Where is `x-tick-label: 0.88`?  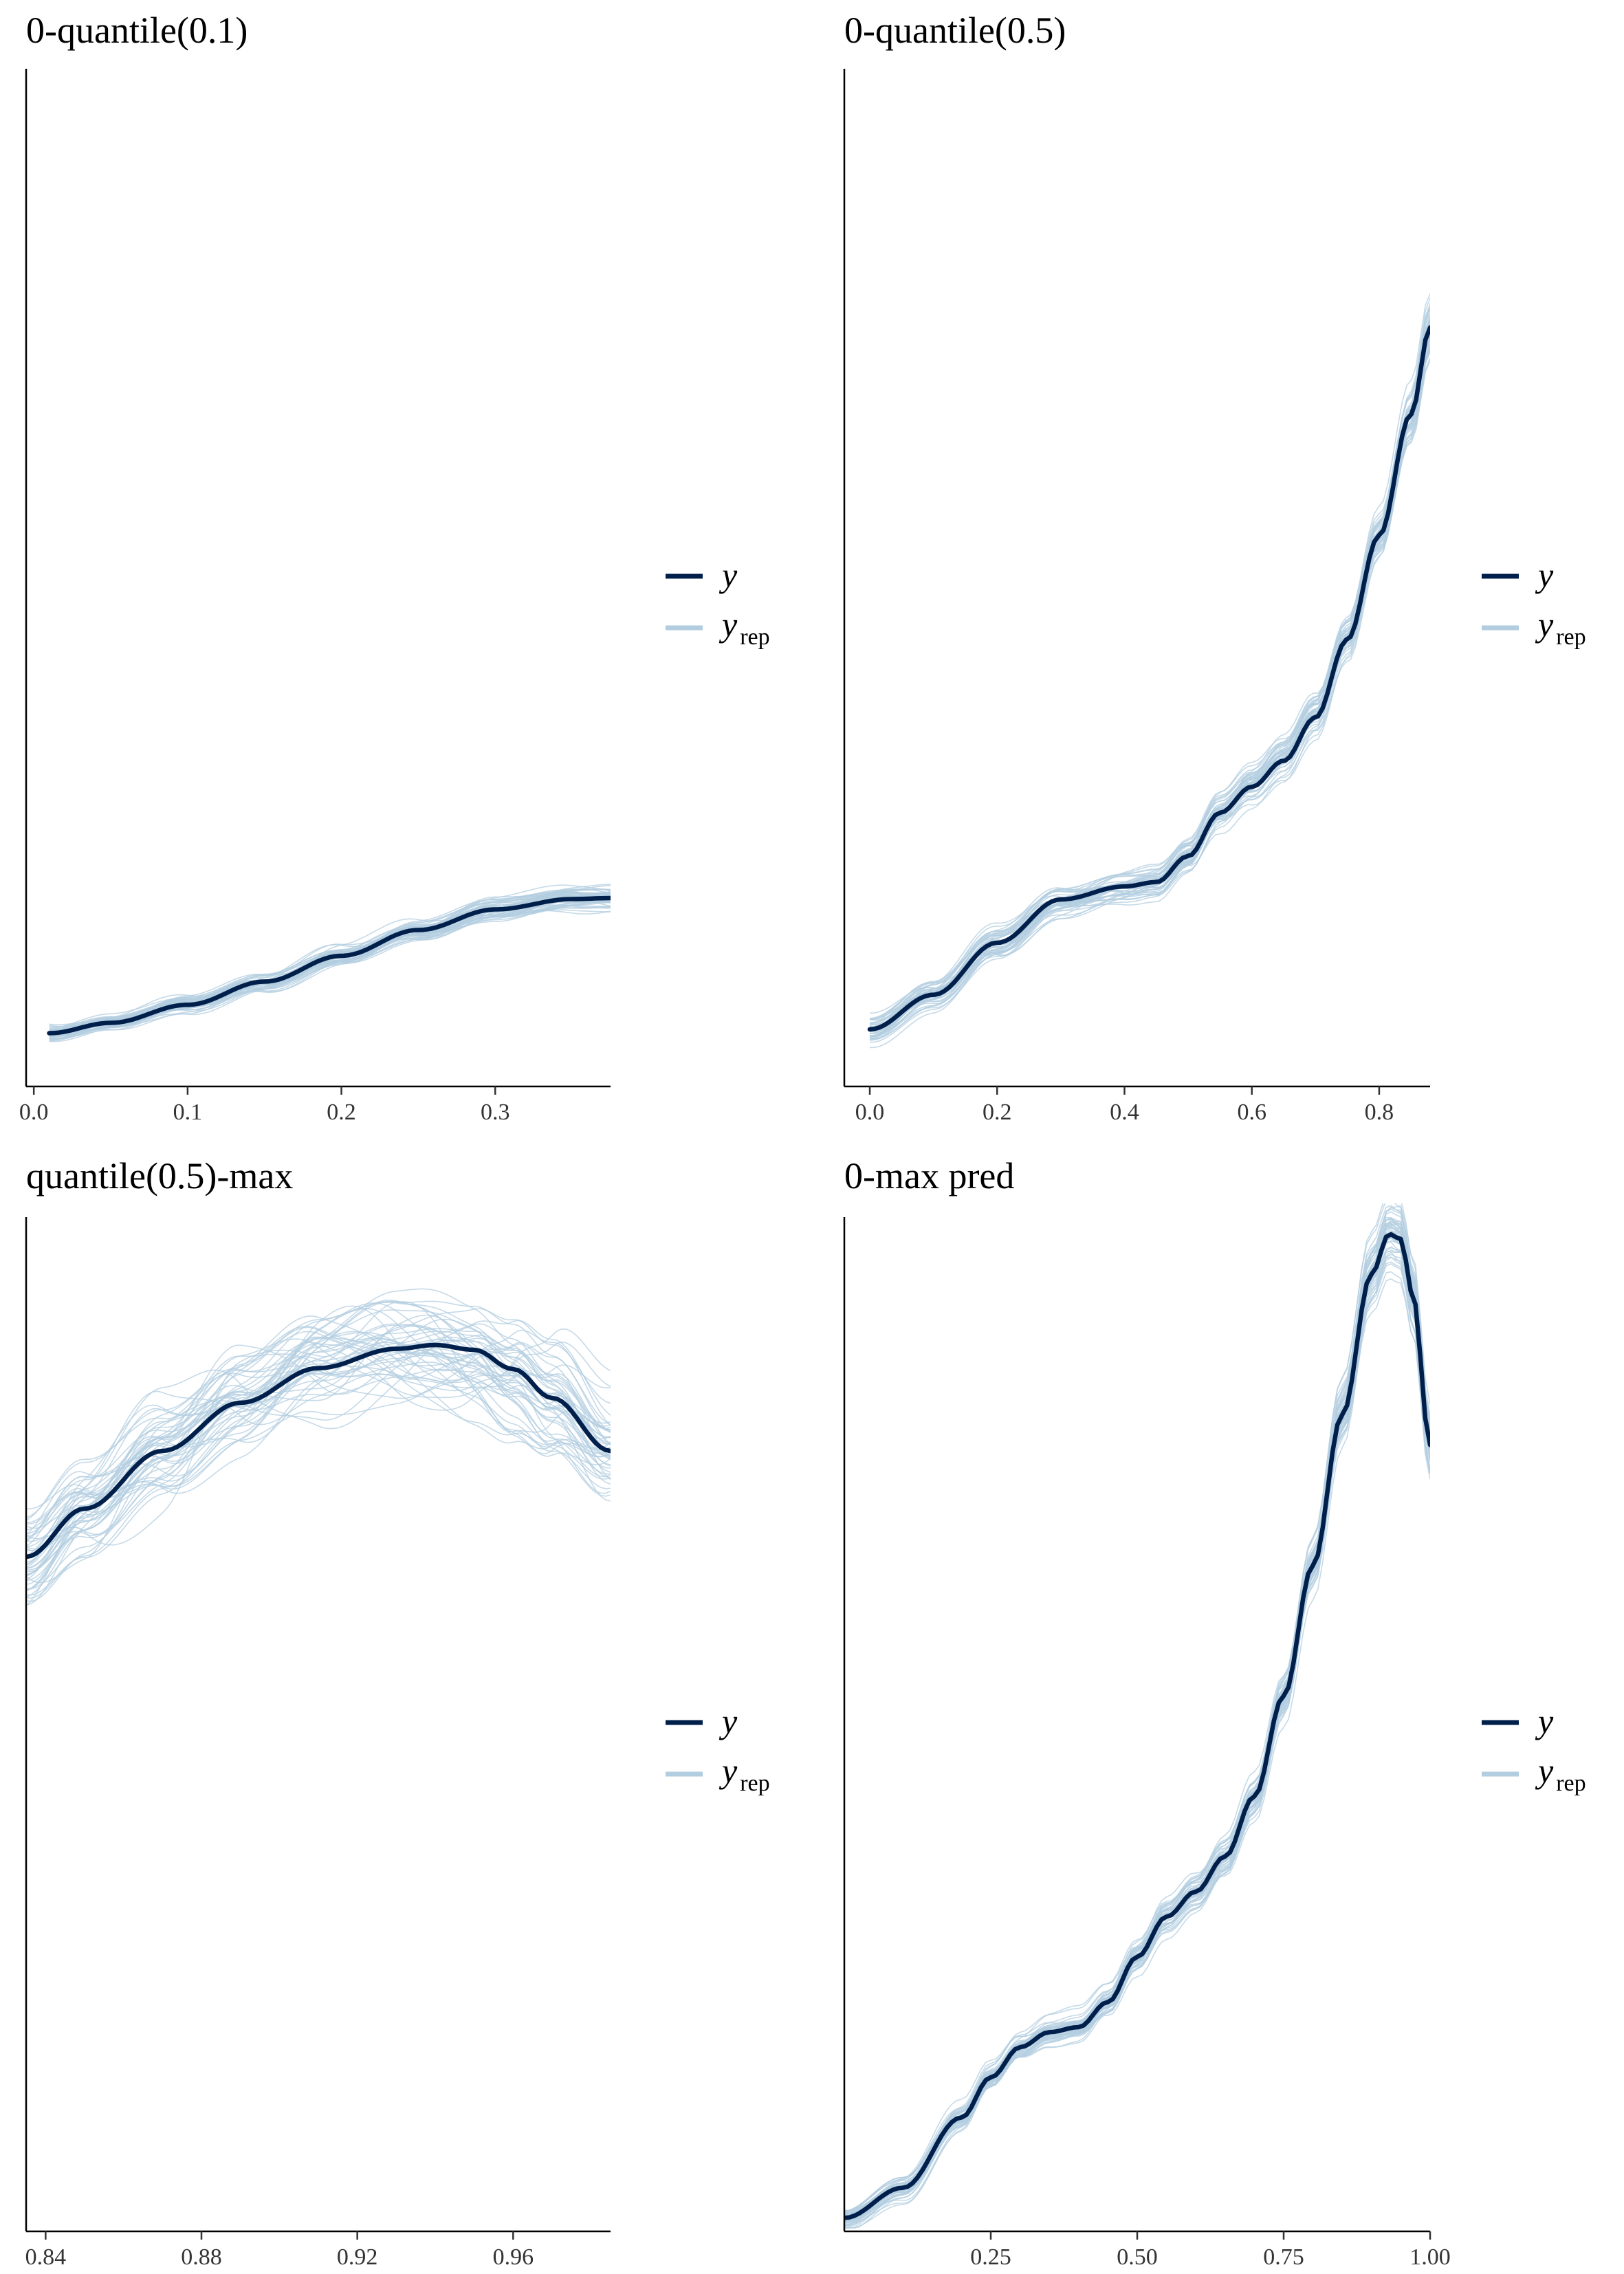 x-tick-label: 0.88 is located at coordinates (201, 2257).